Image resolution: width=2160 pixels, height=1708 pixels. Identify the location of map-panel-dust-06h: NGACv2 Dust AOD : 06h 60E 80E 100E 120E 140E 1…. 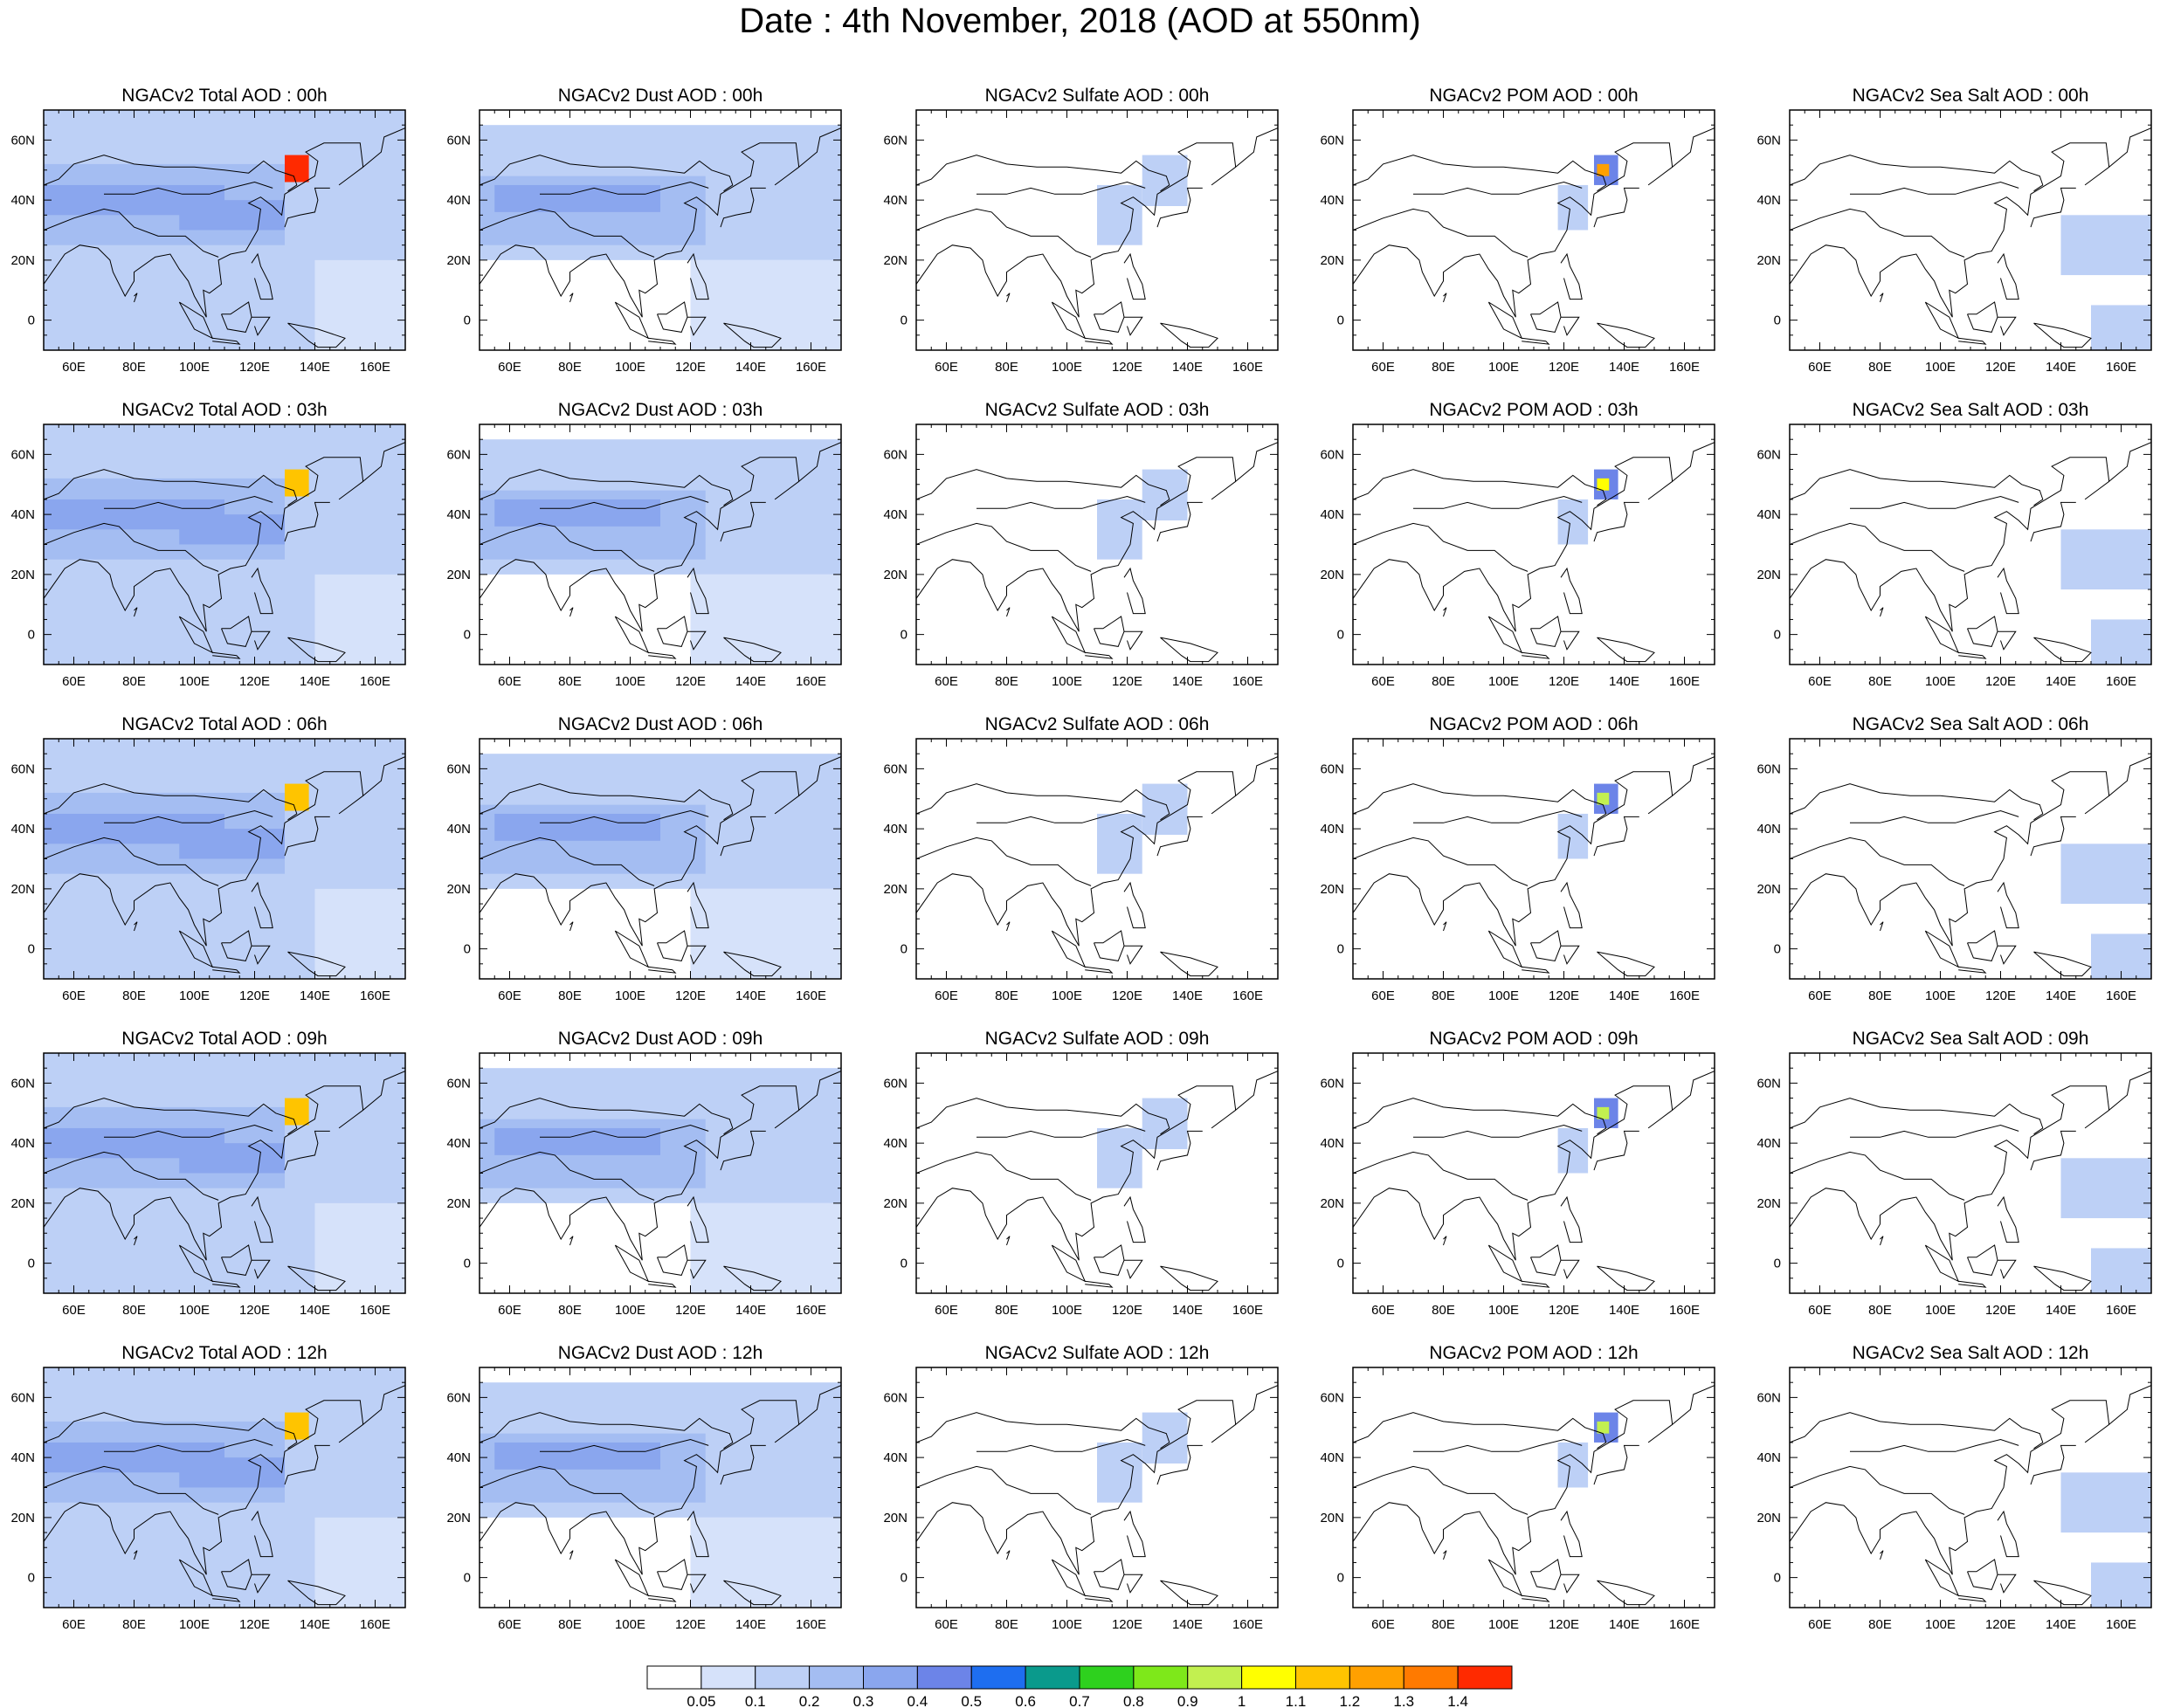
(644, 858).